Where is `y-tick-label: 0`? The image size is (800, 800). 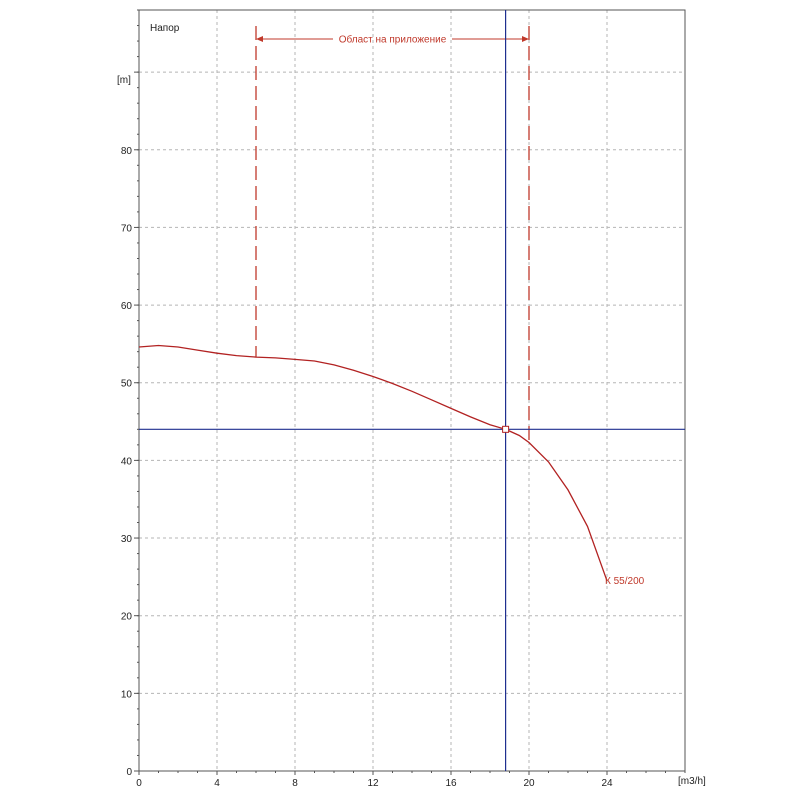
y-tick-label: 0 is located at coordinates (129, 772).